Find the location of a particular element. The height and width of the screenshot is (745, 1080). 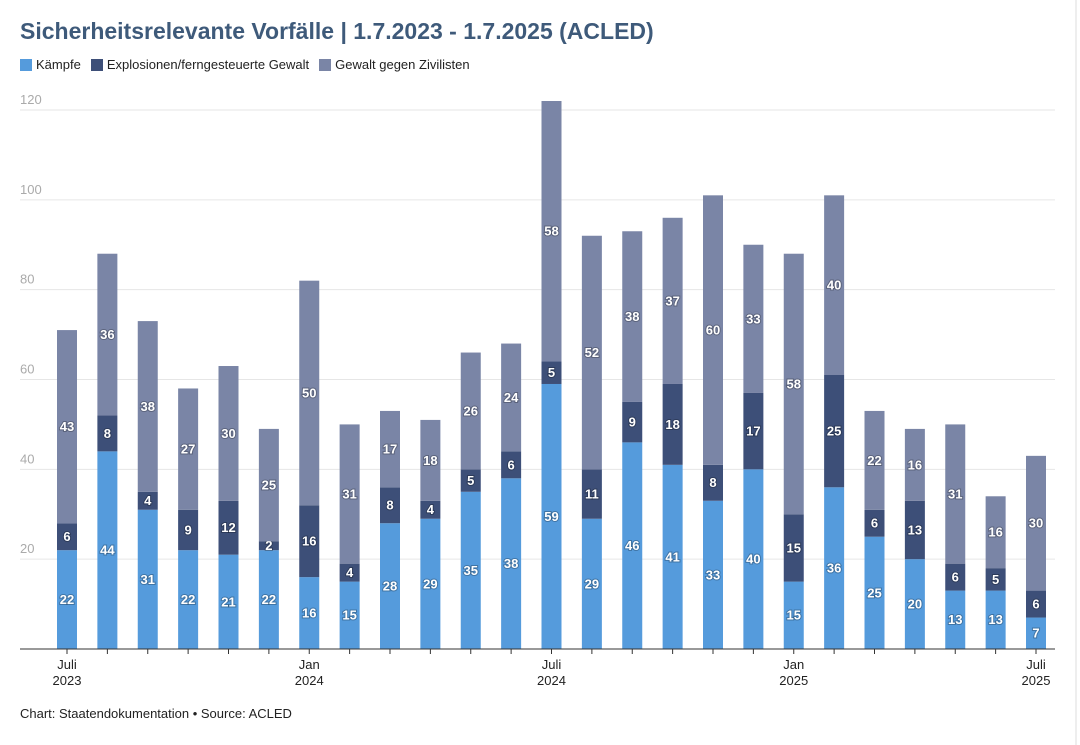

legend-item: Kämpfe is located at coordinates (50, 64).